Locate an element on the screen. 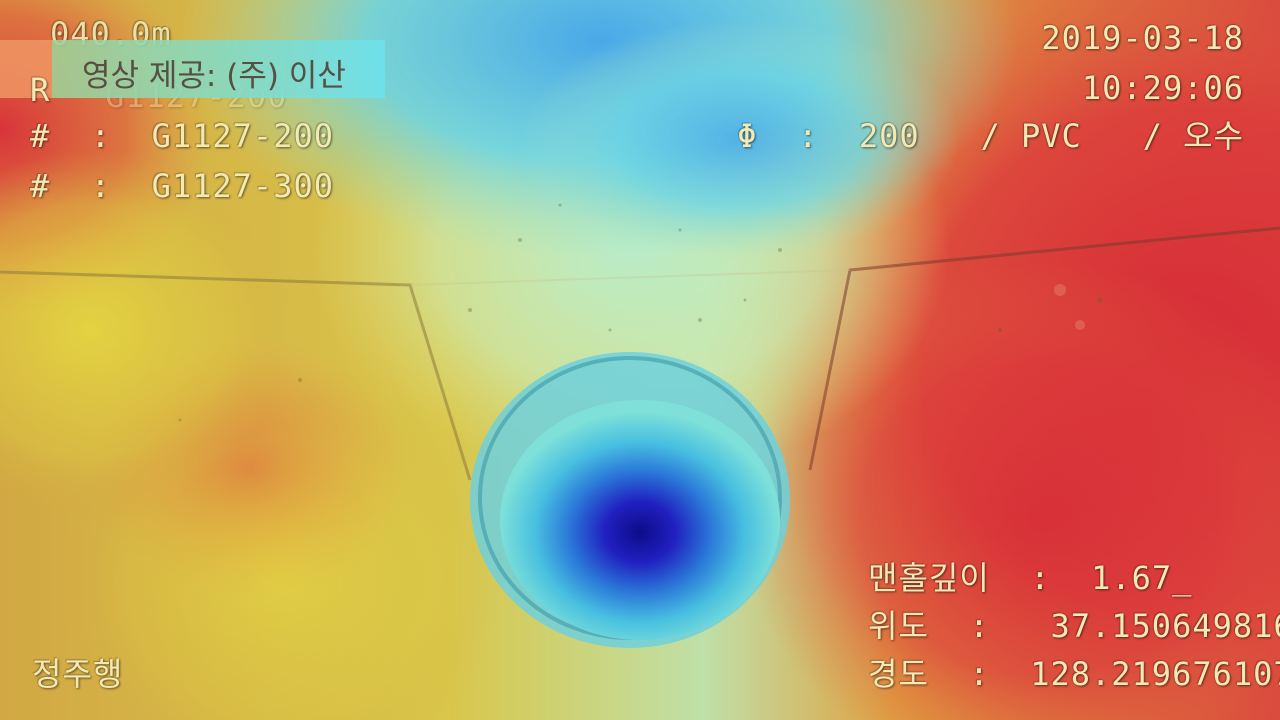  date-readout: 2019-03-18 is located at coordinates (1142, 38).